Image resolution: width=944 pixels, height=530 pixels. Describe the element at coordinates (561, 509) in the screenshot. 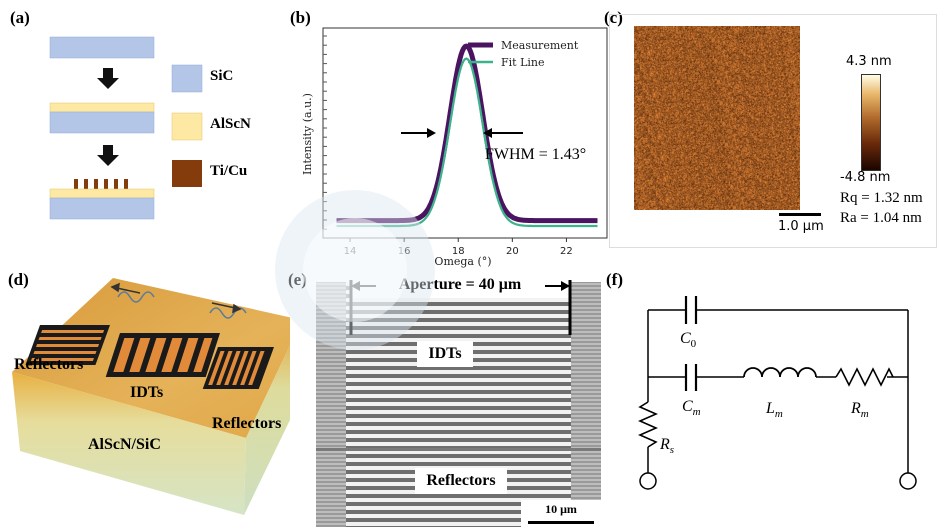

I see `sem-scalebar-label: 10 μm` at that location.